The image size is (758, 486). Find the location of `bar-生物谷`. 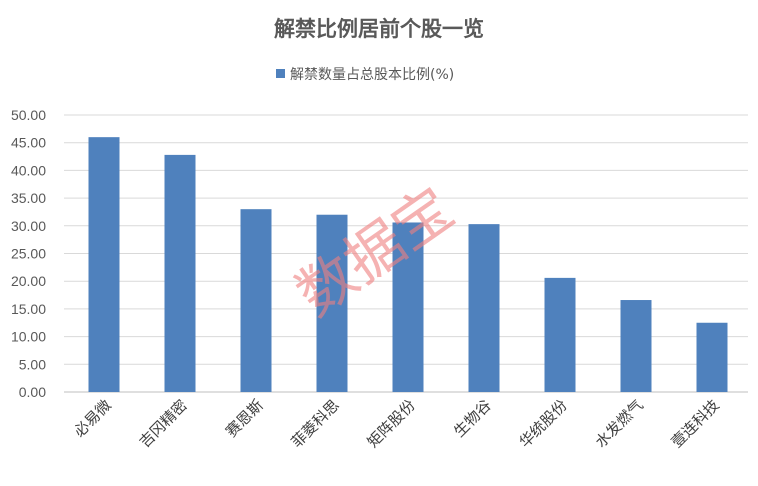

bar-生物谷 is located at coordinates (484, 308).